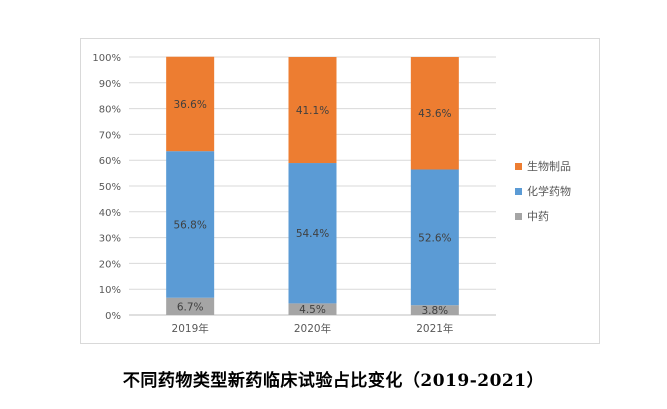 The height and width of the screenshot is (409, 667). What do you see at coordinates (549, 191) in the screenshot?
I see `legend-label: 化学药物` at bounding box center [549, 191].